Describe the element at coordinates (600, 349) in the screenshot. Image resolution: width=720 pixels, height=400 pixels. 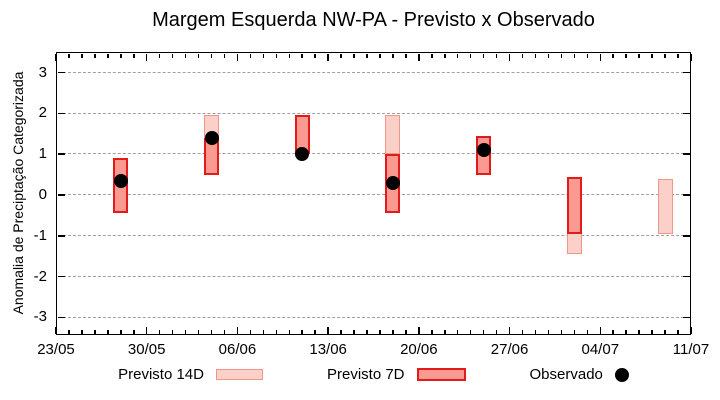
I see `x-tick-label: 04/07` at that location.